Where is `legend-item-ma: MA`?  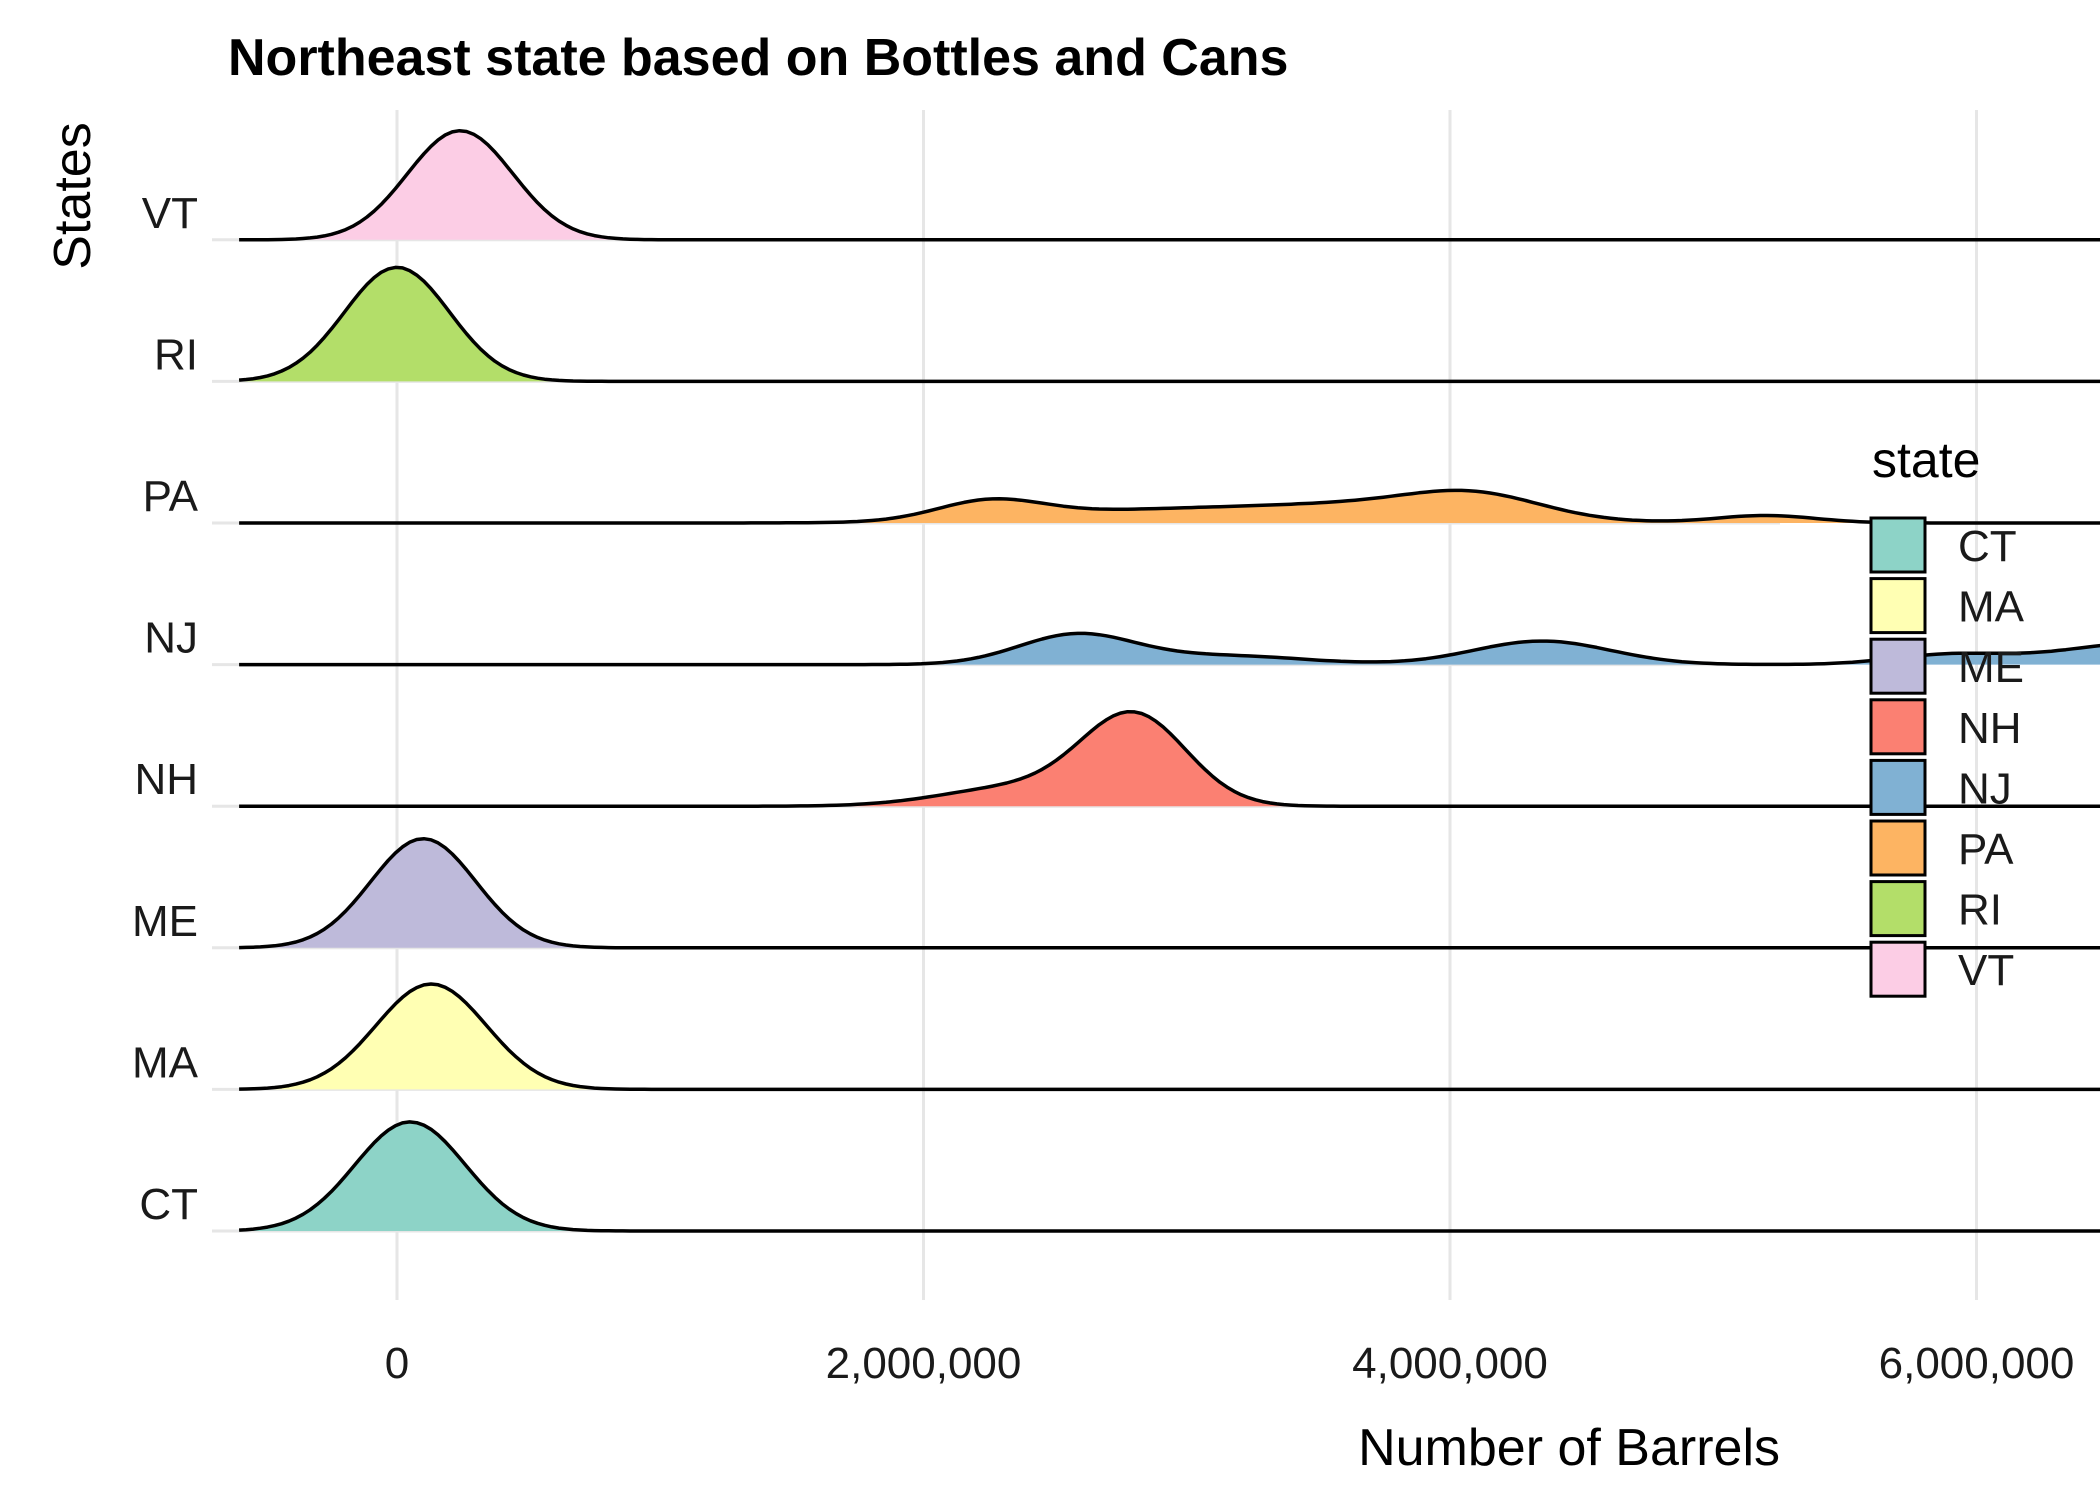 legend-item-ma: MA is located at coordinates (1947, 606).